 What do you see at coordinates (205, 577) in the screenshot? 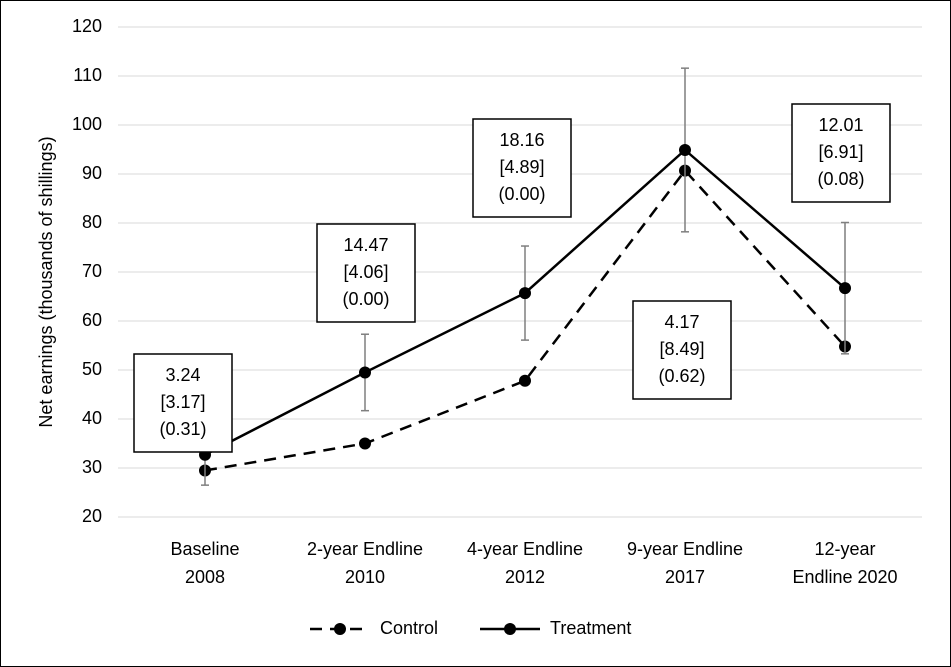
I see `x-tick-label: 2008` at bounding box center [205, 577].